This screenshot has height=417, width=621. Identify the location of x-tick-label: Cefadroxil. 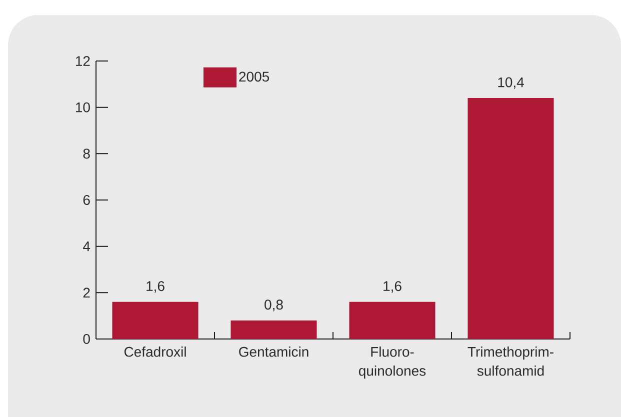
(155, 351).